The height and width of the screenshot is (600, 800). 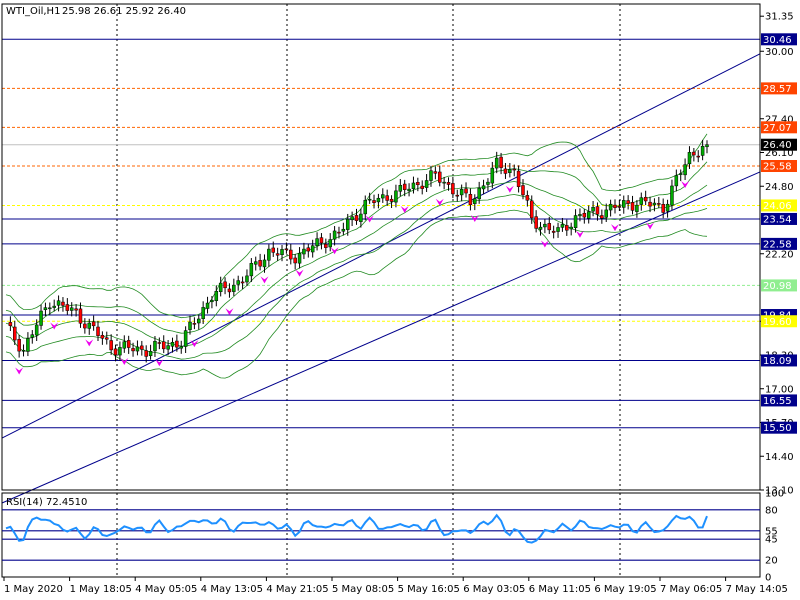 What do you see at coordinates (46, 502) in the screenshot?
I see `rsi-label: RSI(14) 72.4510` at bounding box center [46, 502].